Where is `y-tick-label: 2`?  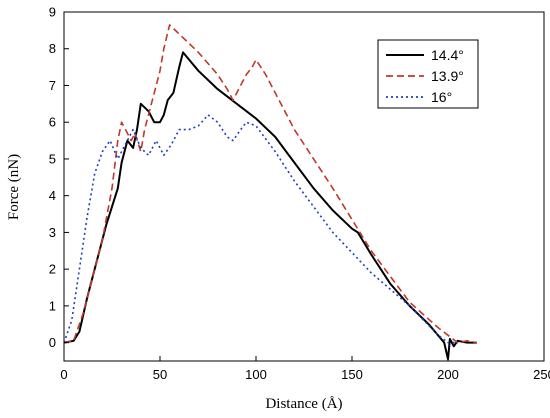
y-tick-label: 2 is located at coordinates (52, 269).